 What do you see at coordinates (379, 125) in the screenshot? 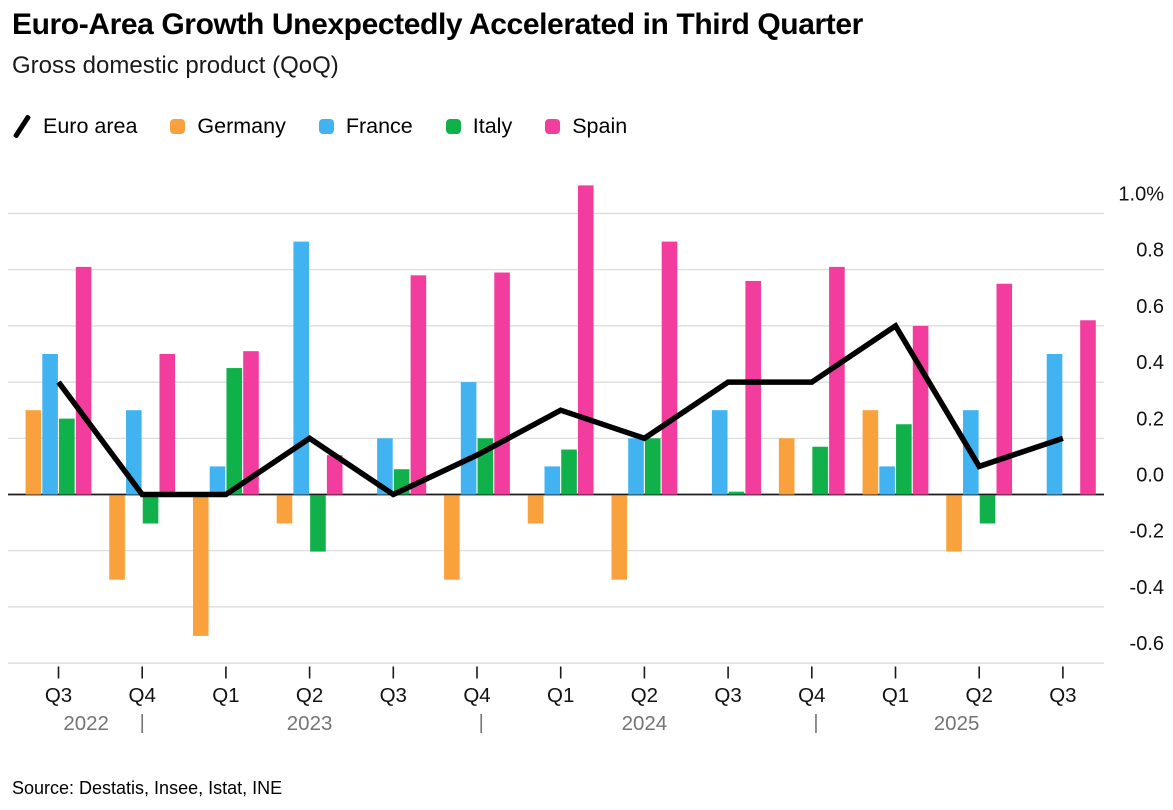
I see `legend-label: France` at bounding box center [379, 125].